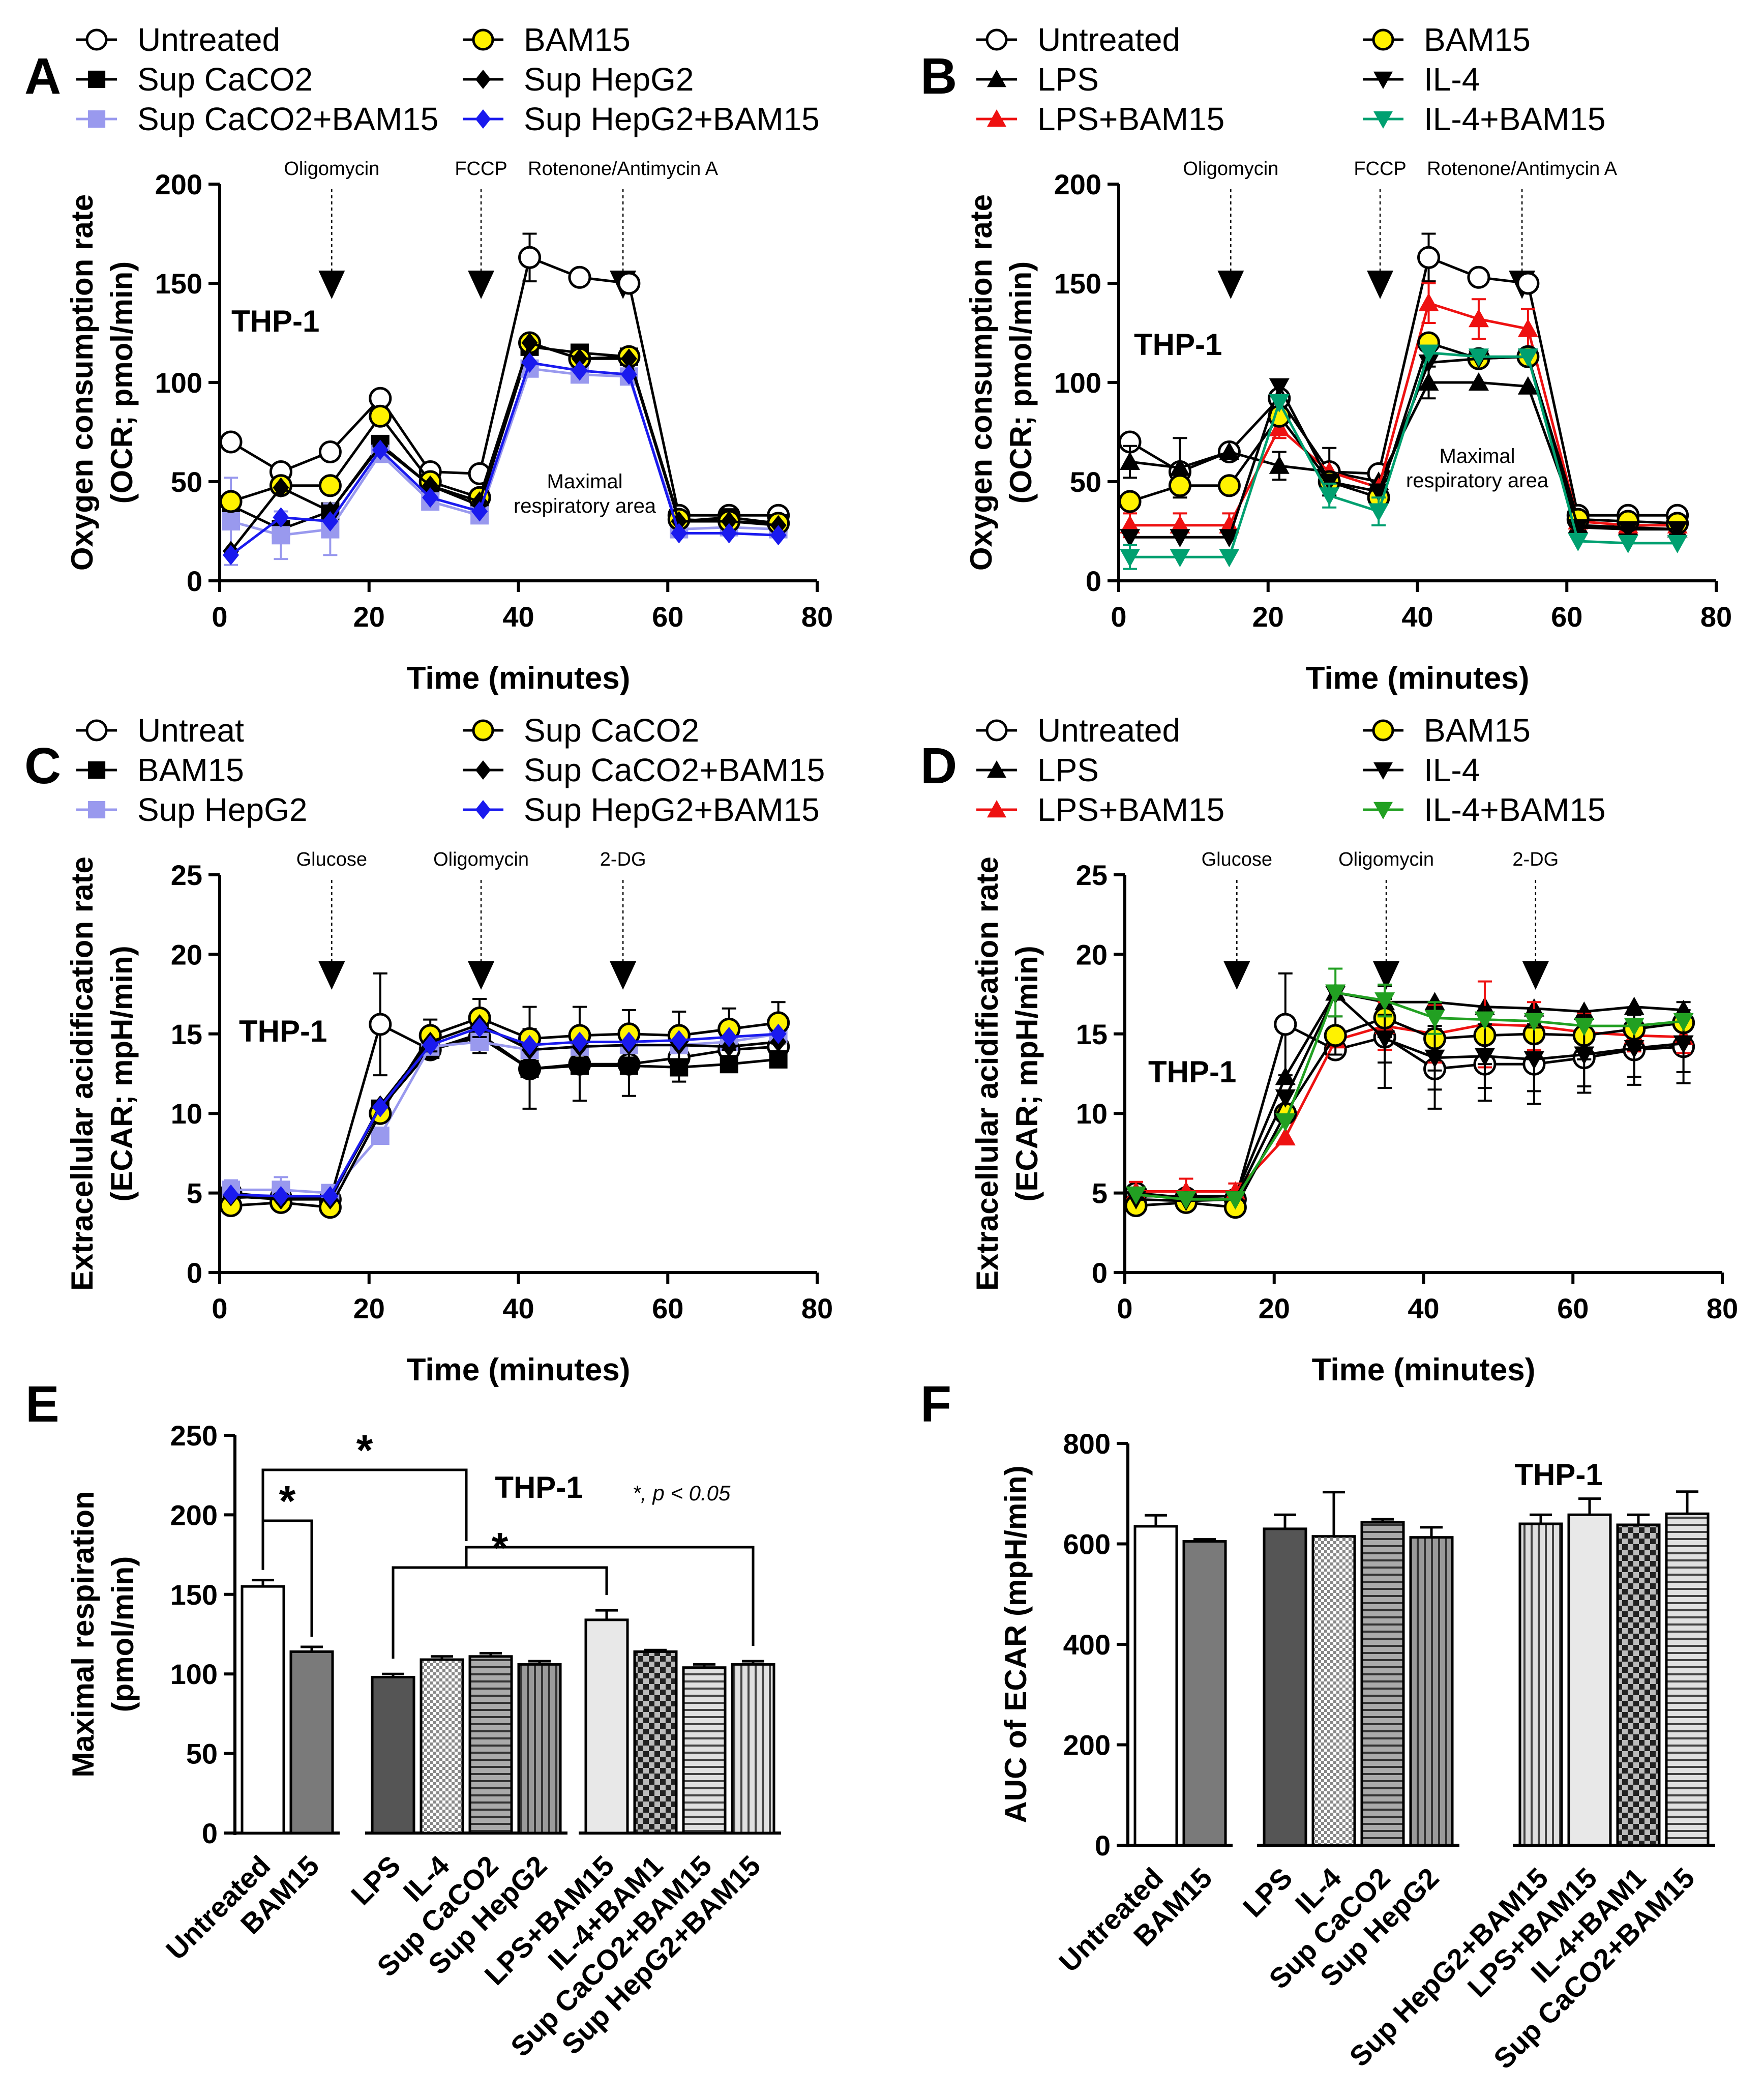  I want to click on legend-label: Untreat, so click(190, 730).